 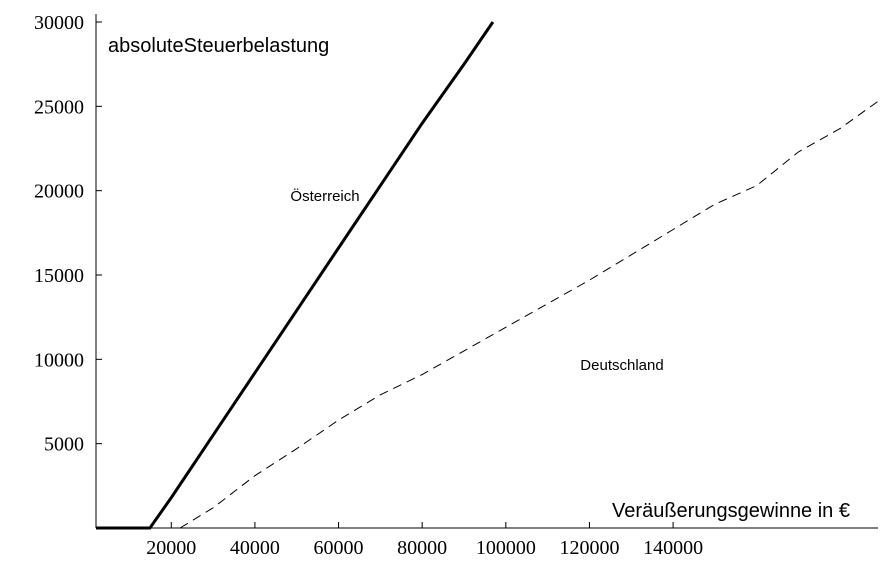 What do you see at coordinates (64, 445) in the screenshot?
I see `y-tick-label: 5000` at bounding box center [64, 445].